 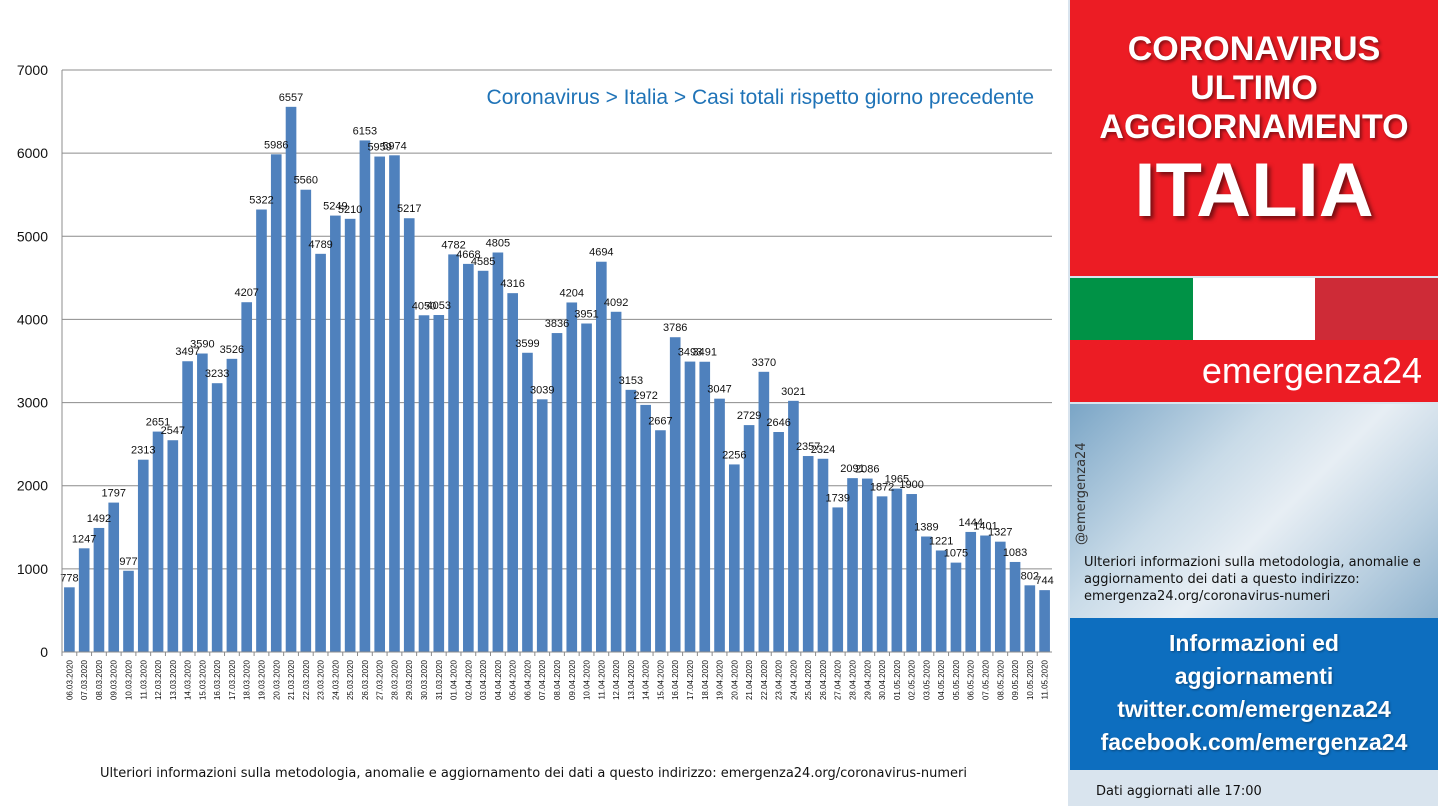 What do you see at coordinates (587, 679) in the screenshot?
I see `x-tick-label: 10.04.2020` at bounding box center [587, 679].